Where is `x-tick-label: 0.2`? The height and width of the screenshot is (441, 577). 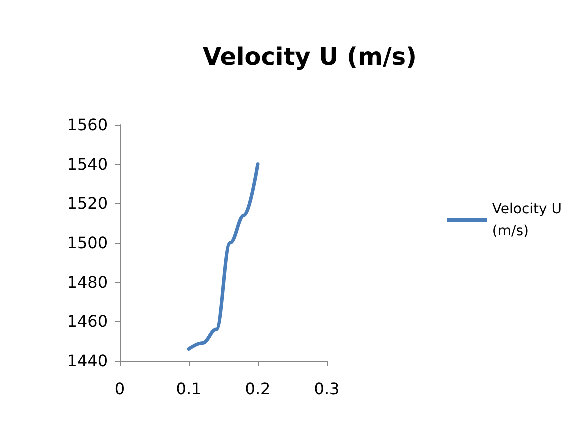
x-tick-label: 0.2 is located at coordinates (258, 389).